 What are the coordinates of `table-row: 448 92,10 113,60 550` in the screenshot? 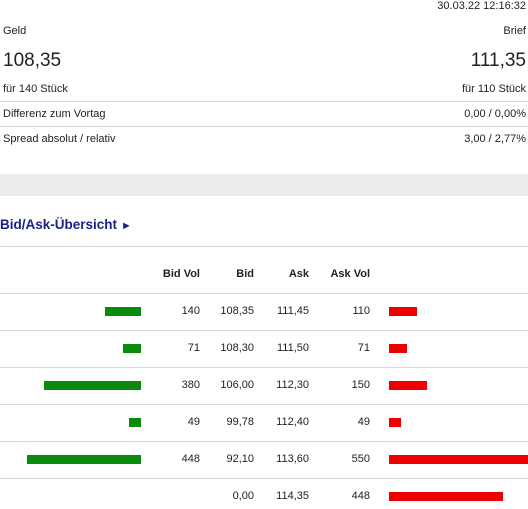 It's located at (264, 459).